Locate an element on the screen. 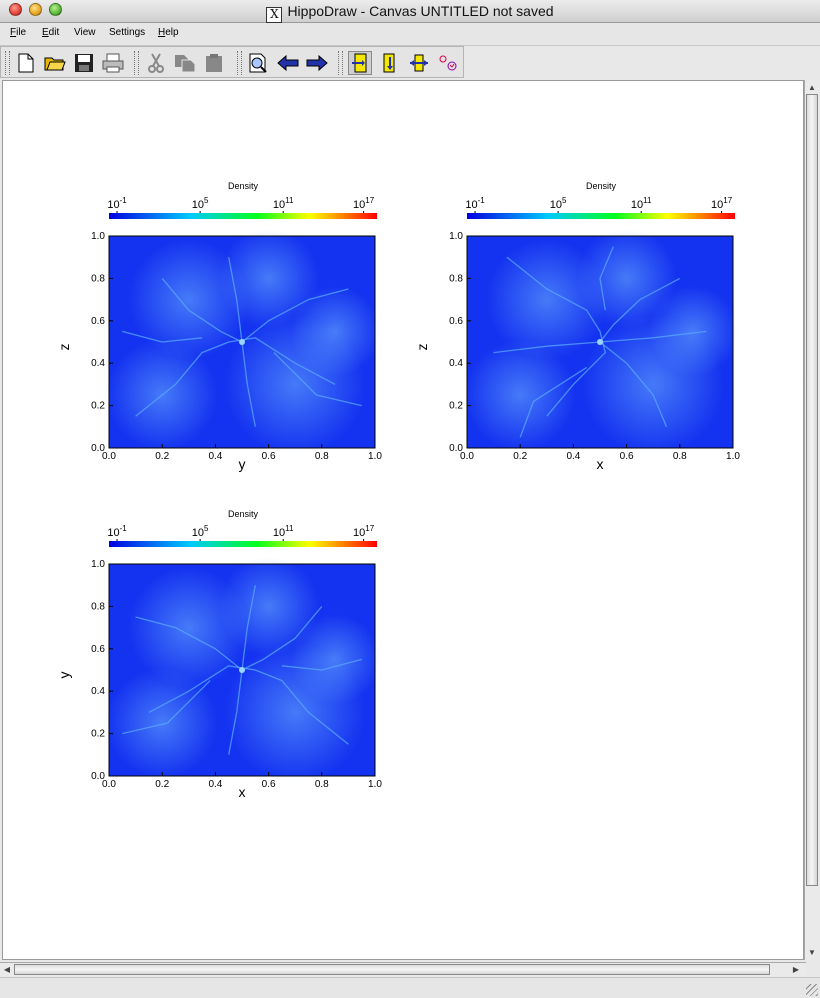  copy-icon is located at coordinates (185, 63).